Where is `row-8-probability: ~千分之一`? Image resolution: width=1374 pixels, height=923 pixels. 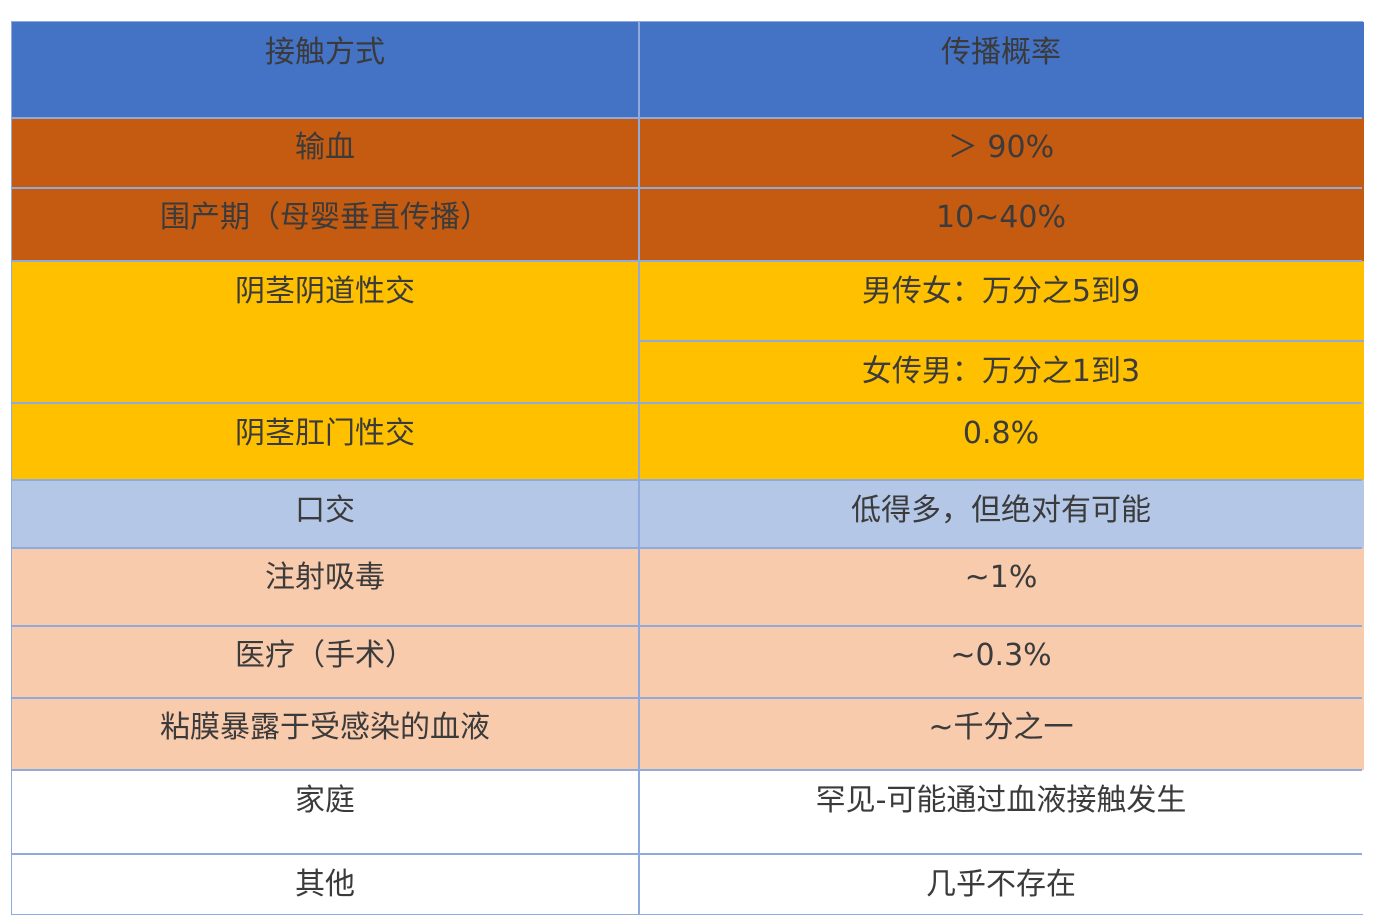 row-8-probability: ~千分之一 is located at coordinates (1001, 727).